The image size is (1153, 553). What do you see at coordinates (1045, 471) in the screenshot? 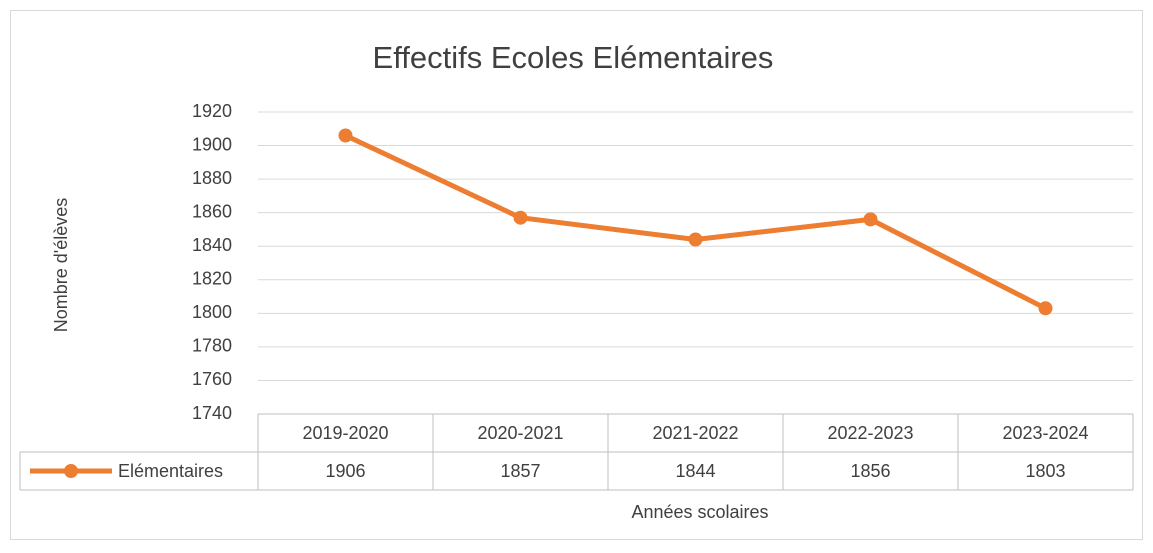
I see `table-value: 1803` at bounding box center [1045, 471].